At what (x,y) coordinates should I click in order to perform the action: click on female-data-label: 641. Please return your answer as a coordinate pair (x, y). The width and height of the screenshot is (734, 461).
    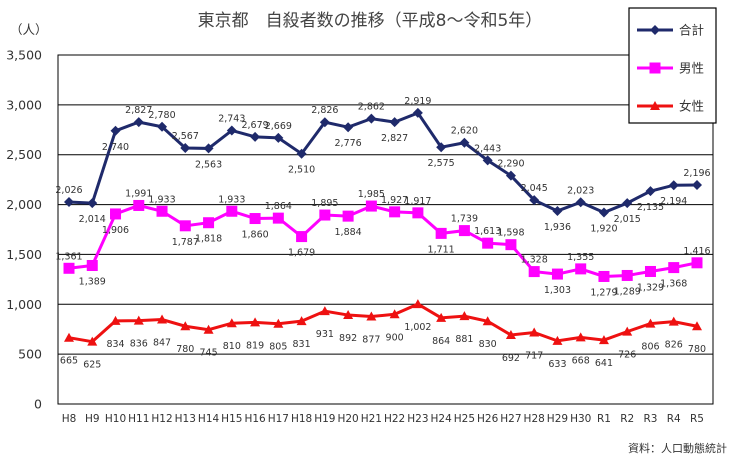
    Looking at the image, I should click on (604, 363).